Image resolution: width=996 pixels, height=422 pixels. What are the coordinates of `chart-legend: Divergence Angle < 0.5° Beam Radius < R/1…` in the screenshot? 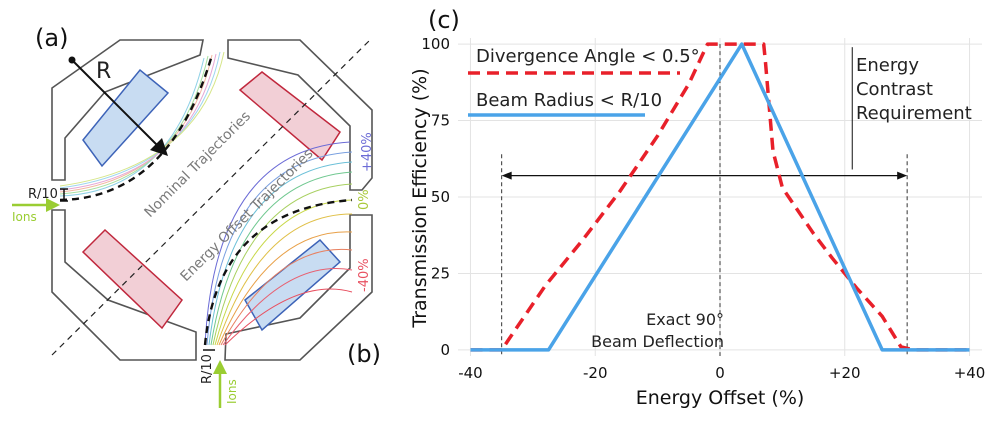 It's located at (584, 81).